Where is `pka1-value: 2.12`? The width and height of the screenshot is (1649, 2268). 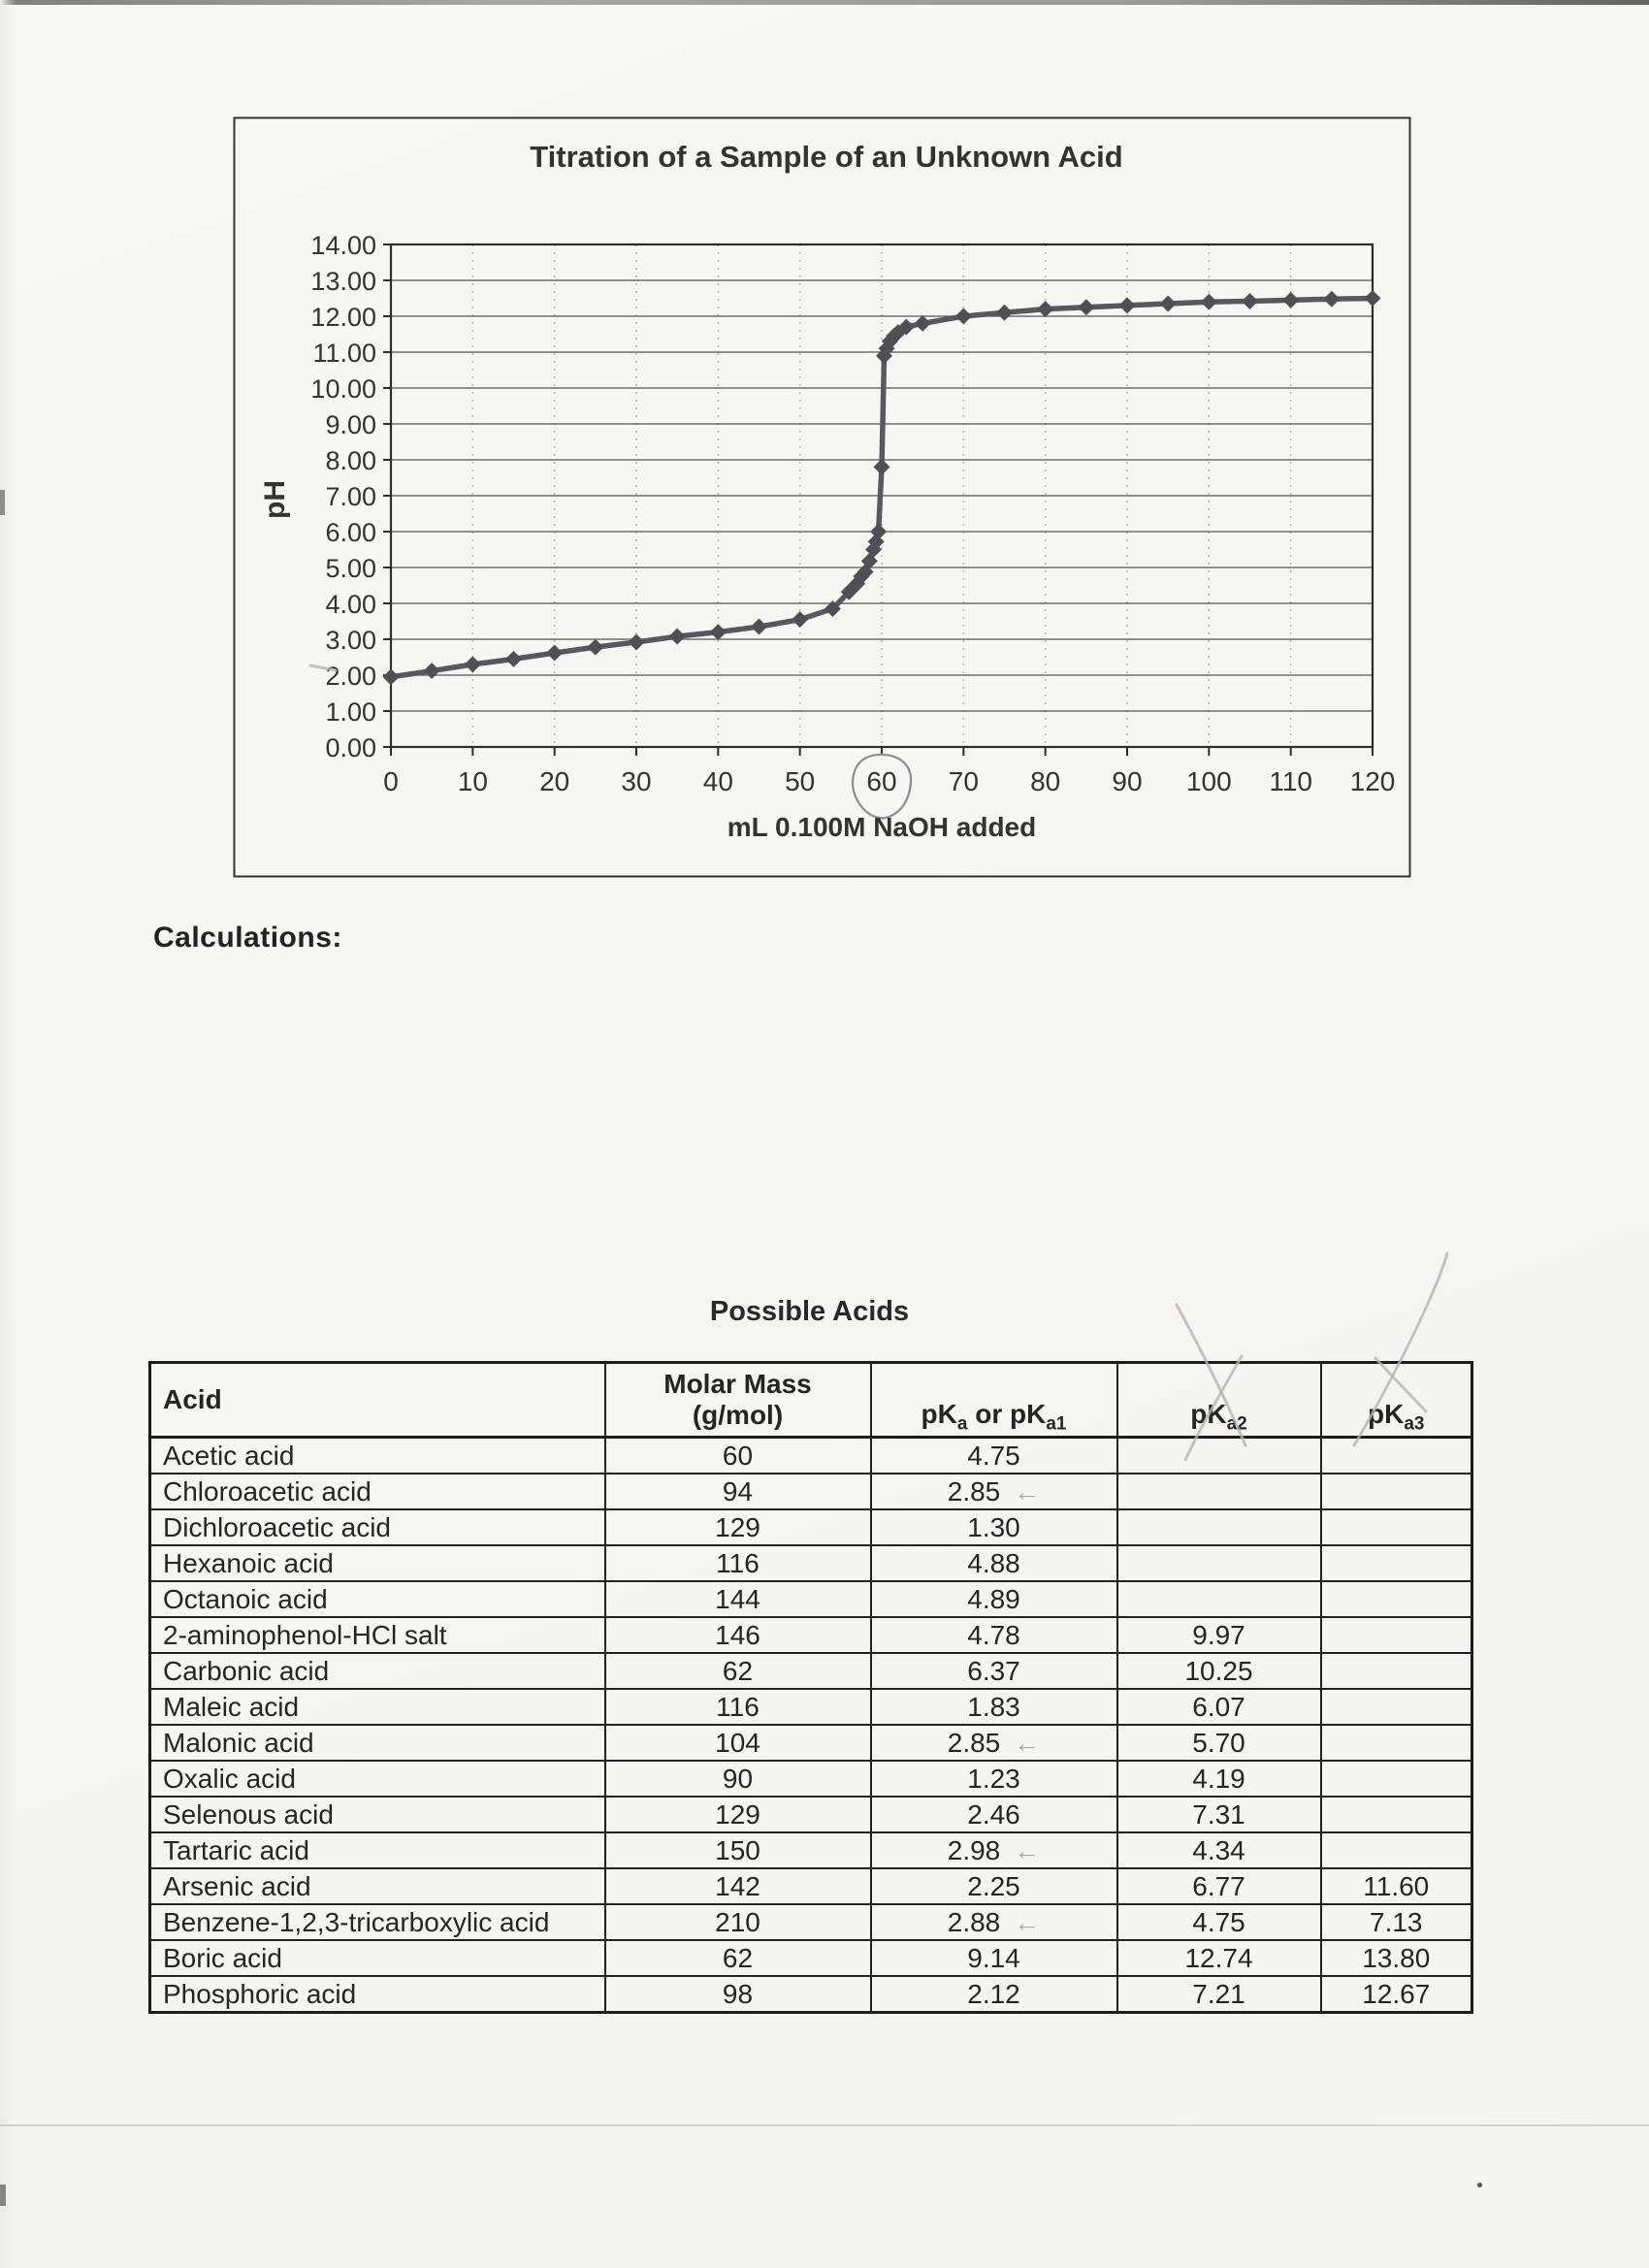 pka1-value: 2.12 is located at coordinates (993, 1993).